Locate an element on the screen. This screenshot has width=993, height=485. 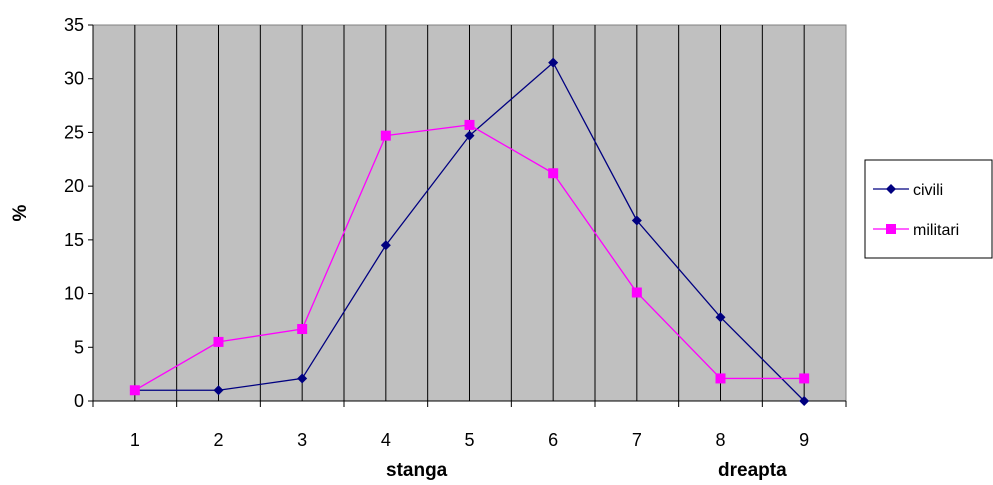
y-axis-ticks: 0 5 10 15 20 25 30 35 is located at coordinates (78, 213).